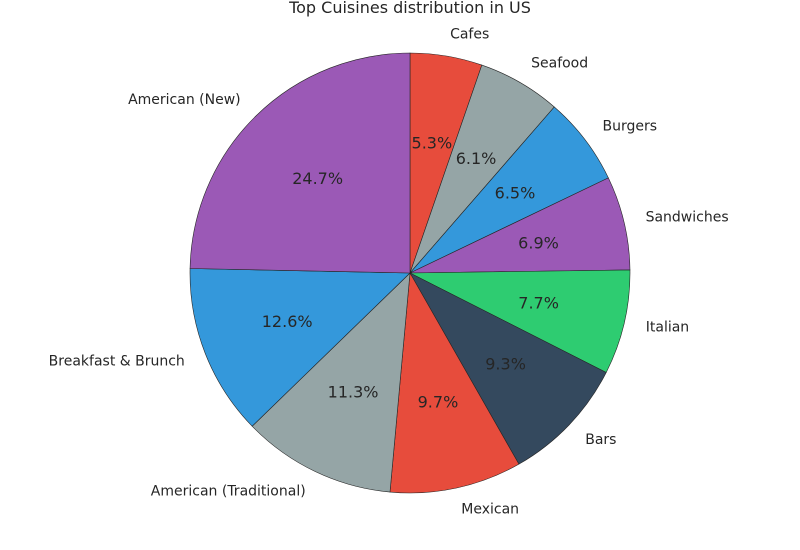  Describe the element at coordinates (438, 402) in the screenshot. I see `pie-pct-label-6: 9.7%` at that location.